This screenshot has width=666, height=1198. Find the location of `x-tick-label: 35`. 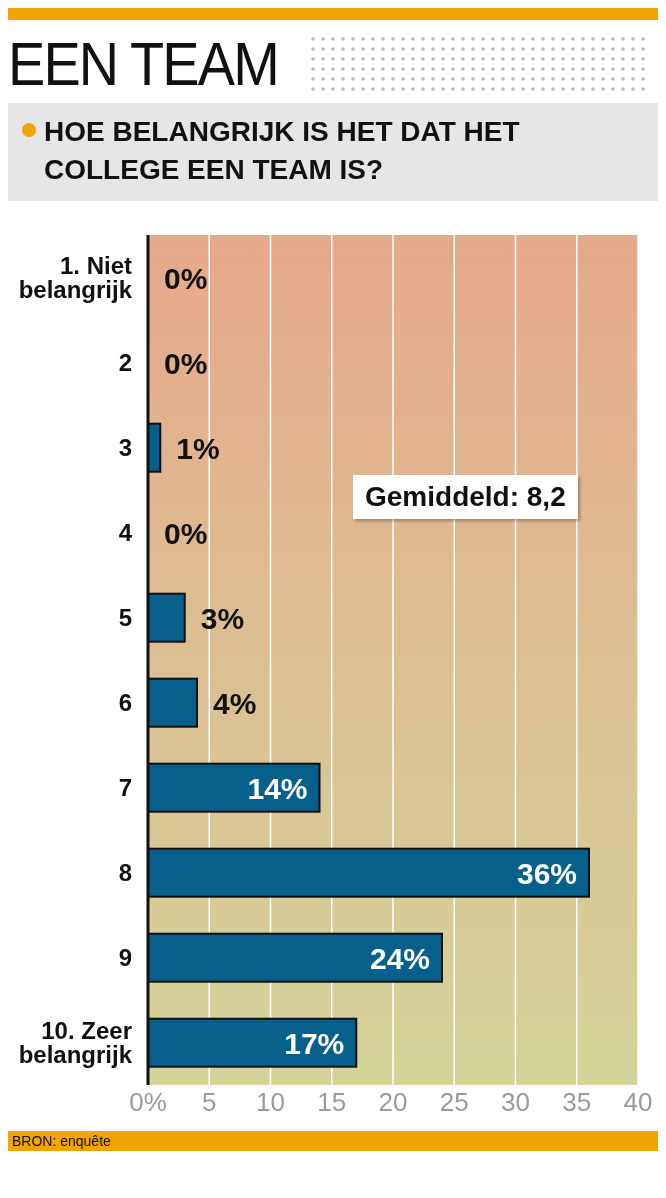

x-tick-label: 35 is located at coordinates (577, 1102).